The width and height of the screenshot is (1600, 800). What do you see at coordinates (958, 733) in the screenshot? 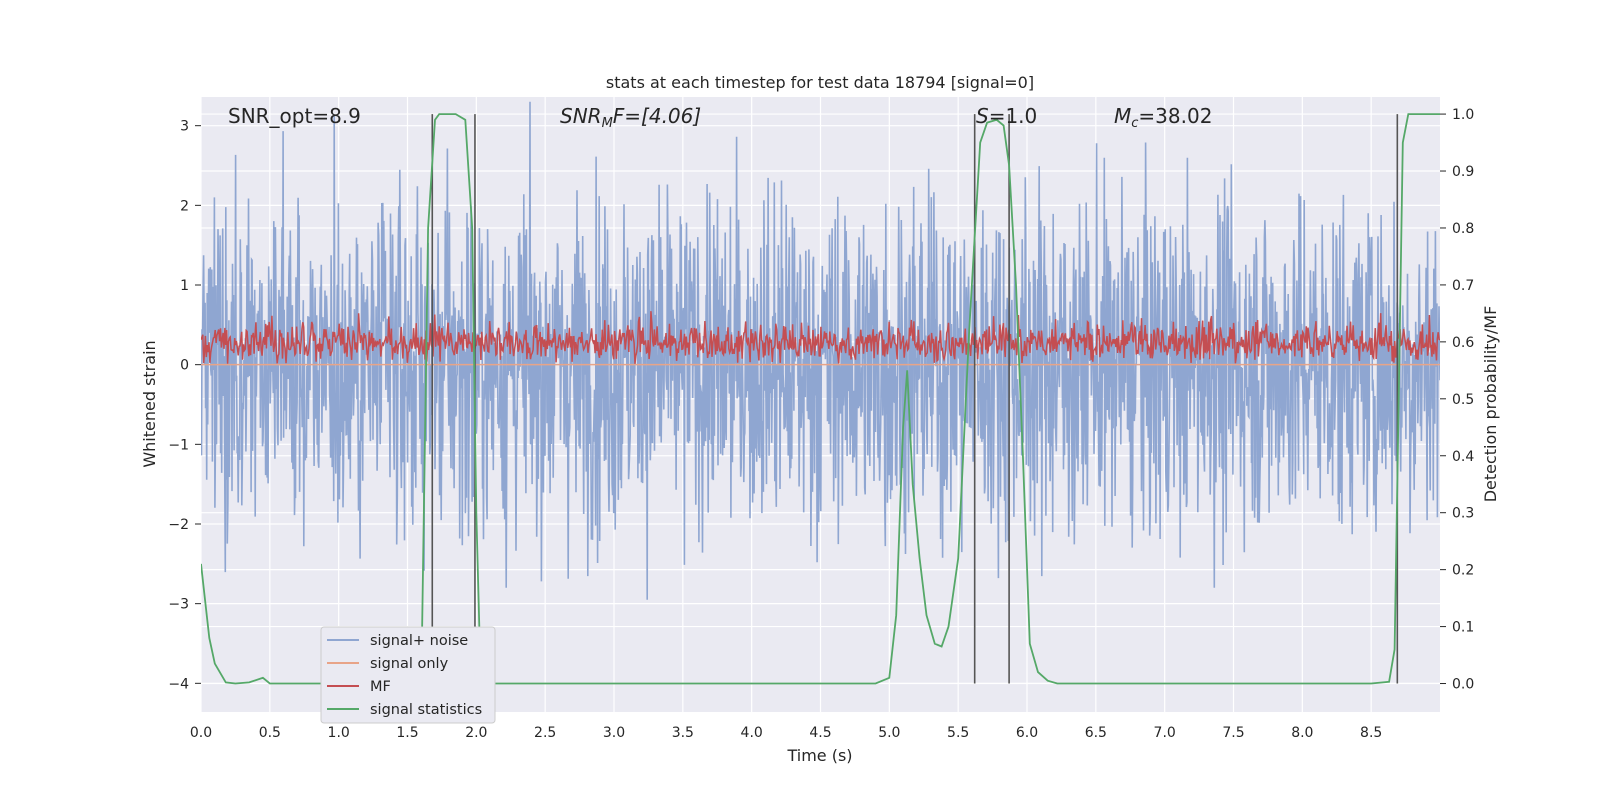
I see `x-tick-label: 5.5` at bounding box center [958, 733].